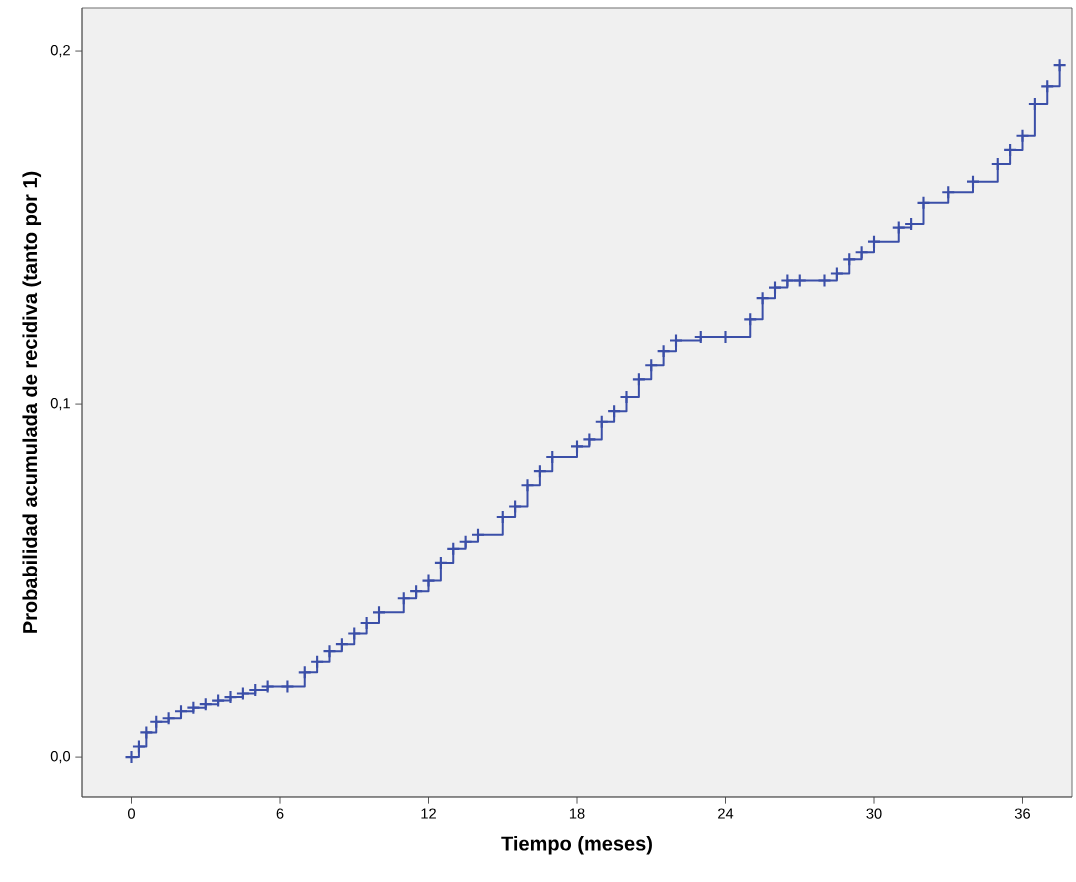 The image size is (1076, 882). Describe the element at coordinates (60, 404) in the screenshot. I see `y-tick-label: 0,1` at that location.